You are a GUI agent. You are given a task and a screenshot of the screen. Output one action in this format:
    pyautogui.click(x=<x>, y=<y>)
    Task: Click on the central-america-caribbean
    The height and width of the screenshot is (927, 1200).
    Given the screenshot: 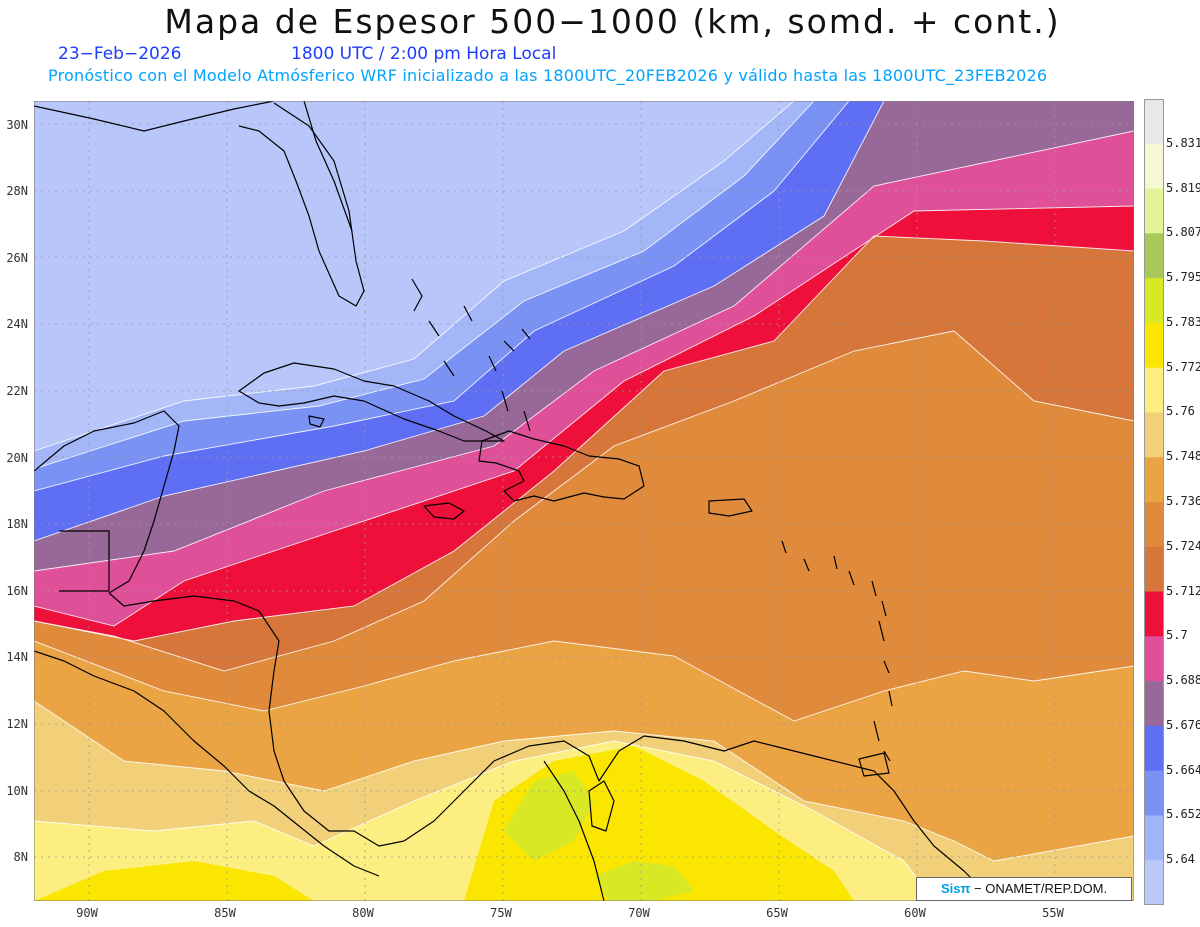 What is the action you would take?
    pyautogui.click(x=256, y=719)
    